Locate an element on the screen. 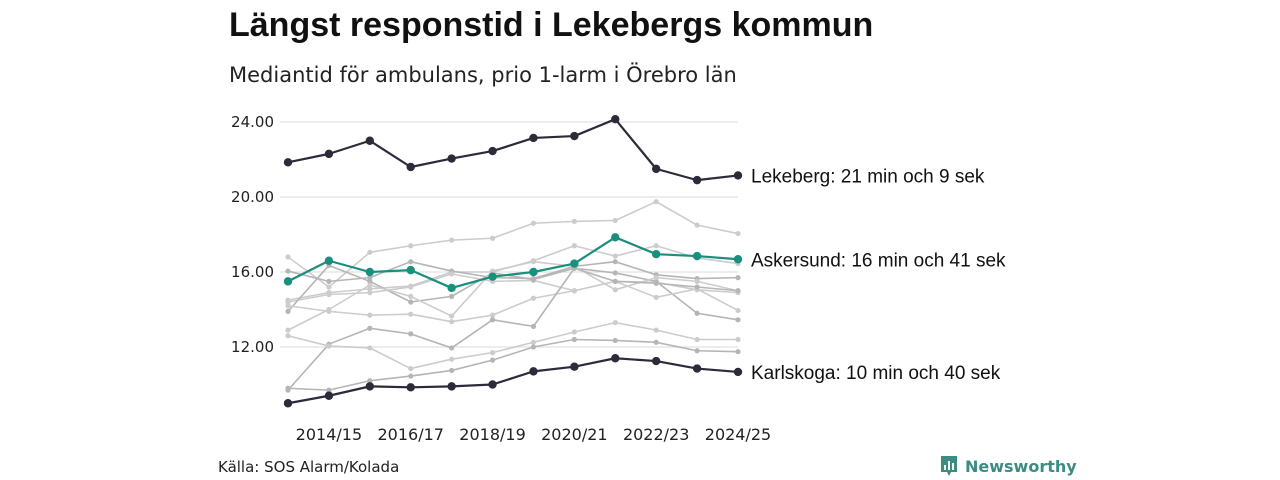 Image resolution: width=1280 pixels, height=480 pixels. x-tick-label: 2016/17 is located at coordinates (410, 434).